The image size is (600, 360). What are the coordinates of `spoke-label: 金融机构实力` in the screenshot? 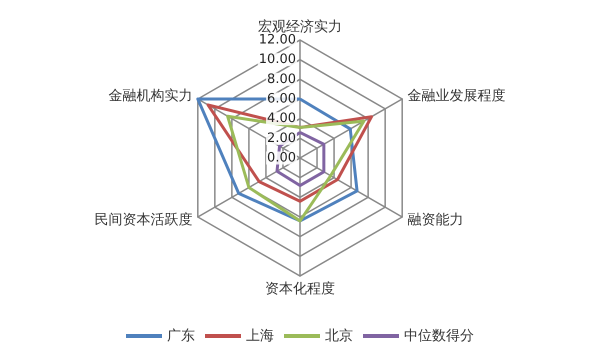 It's located at (150, 96).